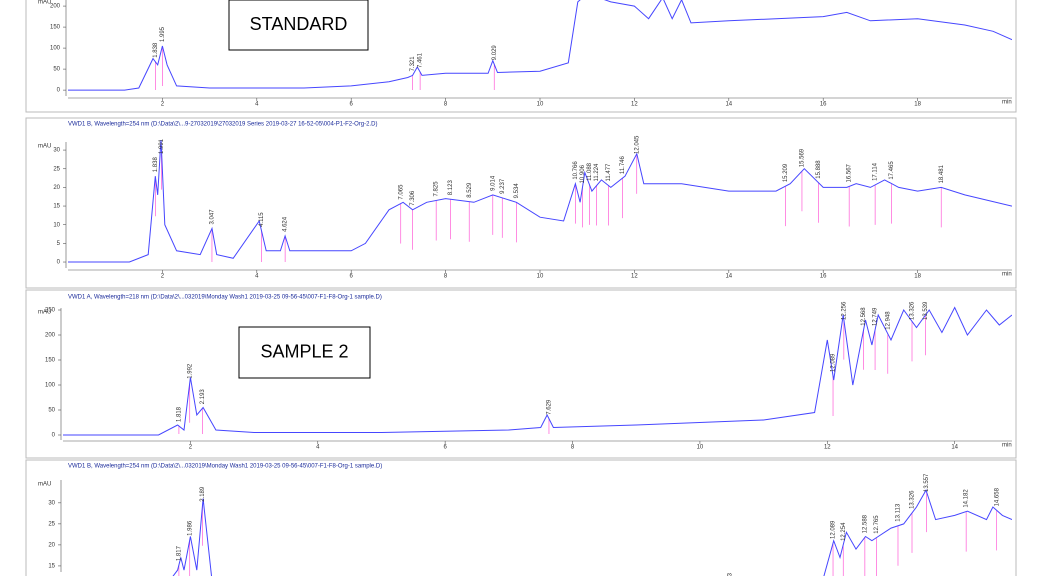 The height and width of the screenshot is (576, 1038). I want to click on peak-label: 1.986, so click(190, 528).